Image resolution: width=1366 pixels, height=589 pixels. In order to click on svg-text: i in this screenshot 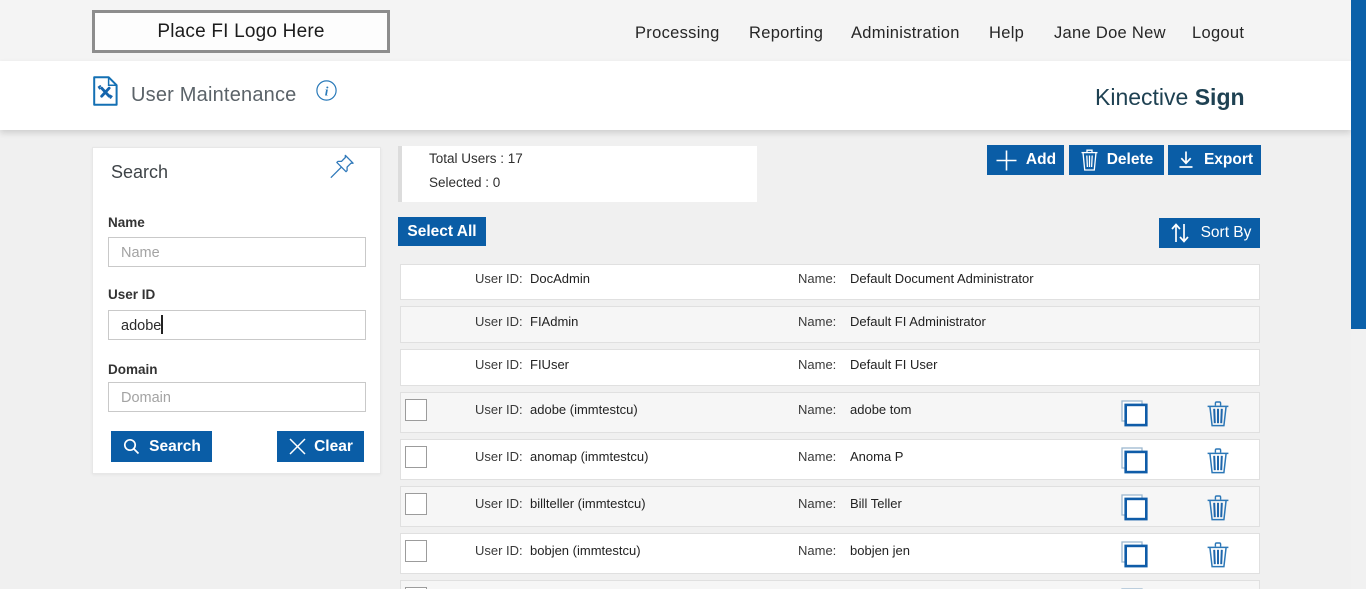, I will do `click(327, 90)`.